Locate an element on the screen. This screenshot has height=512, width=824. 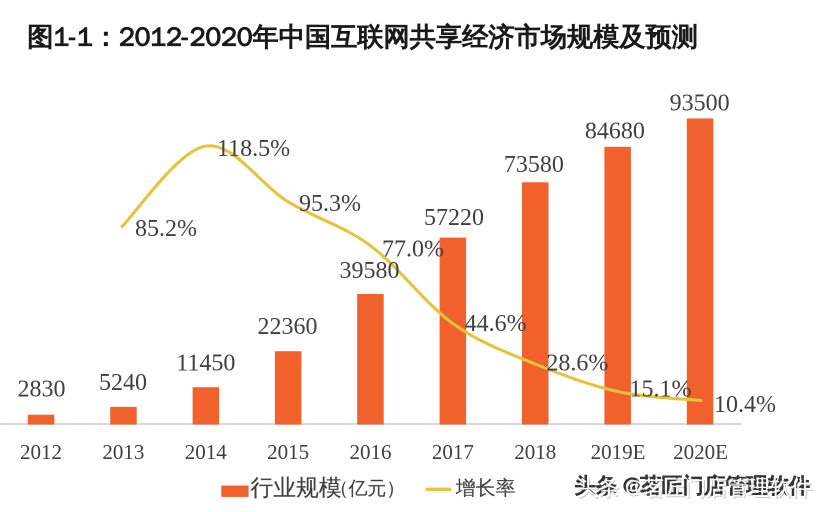
svg-text: 93500 is located at coordinates (700, 104).